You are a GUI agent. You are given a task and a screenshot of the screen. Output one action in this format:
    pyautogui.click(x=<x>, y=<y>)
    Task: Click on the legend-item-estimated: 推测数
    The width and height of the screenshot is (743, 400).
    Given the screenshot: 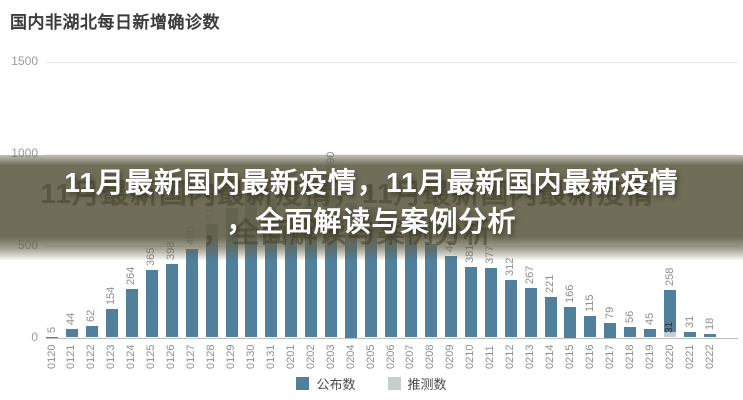 What is the action you would take?
    pyautogui.click(x=417, y=383)
    